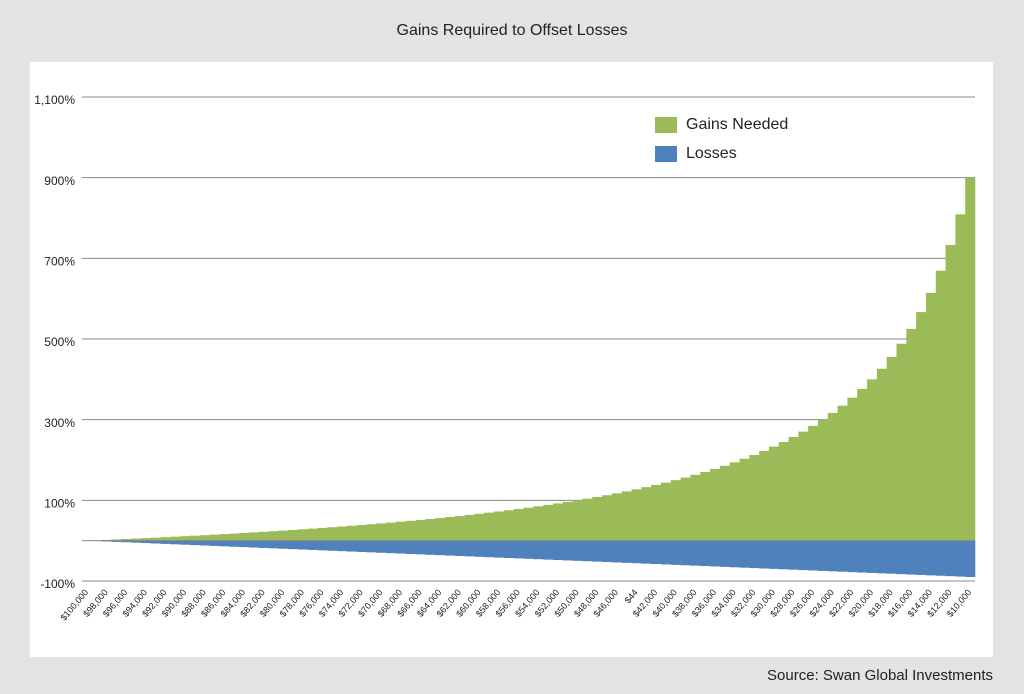 Image resolution: width=1024 pixels, height=694 pixels. What do you see at coordinates (737, 124) in the screenshot?
I see `legend-label: Gains Needed` at bounding box center [737, 124].